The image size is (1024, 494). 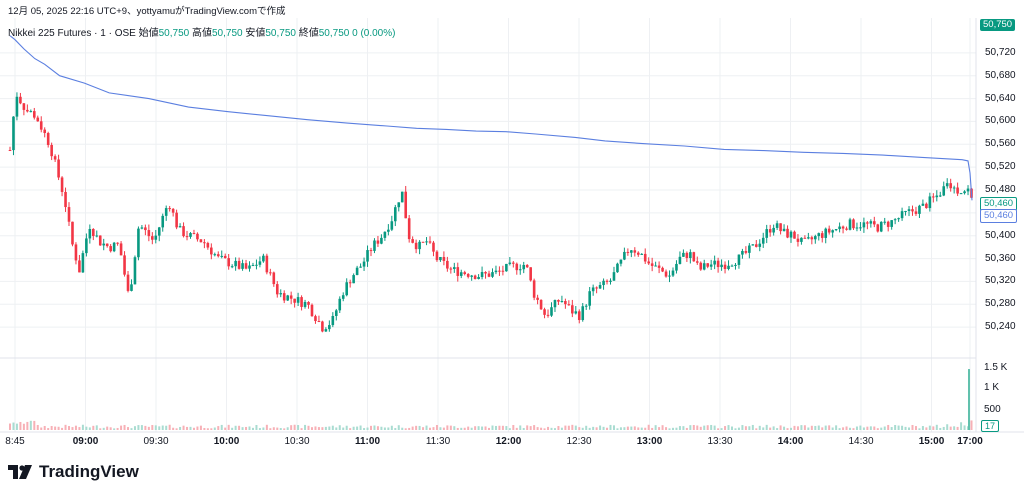 I want to click on open-label: 始値, so click(x=148, y=33).